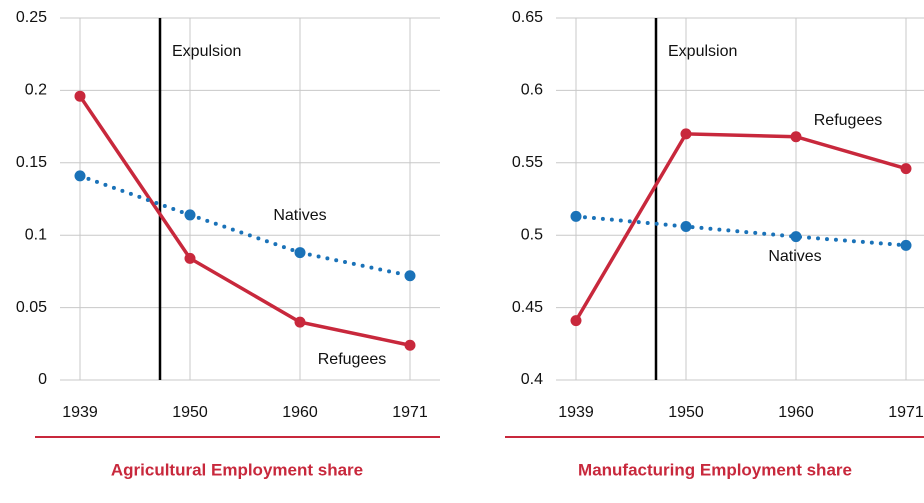  What do you see at coordinates (527, 17) in the screenshot?
I see `y-tick-label: 0.65` at bounding box center [527, 17].